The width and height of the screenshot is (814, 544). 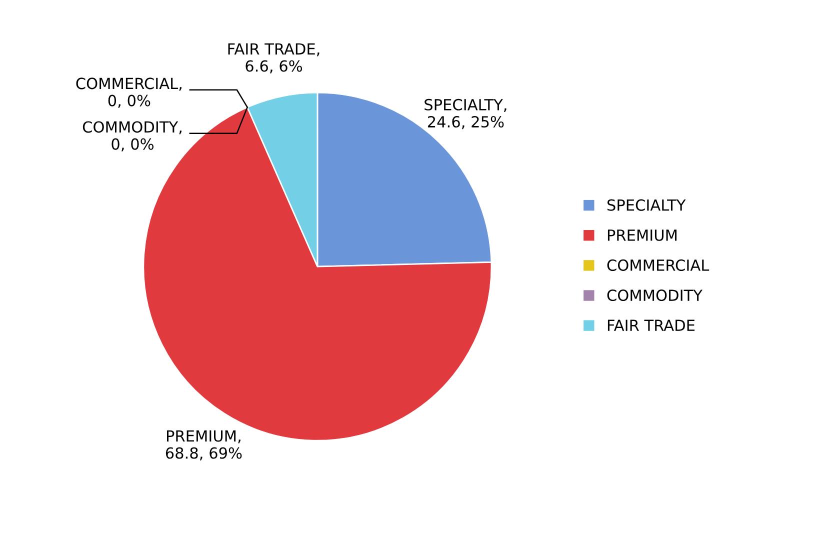 I want to click on legend-label: FAIR TRADE, so click(x=651, y=325).